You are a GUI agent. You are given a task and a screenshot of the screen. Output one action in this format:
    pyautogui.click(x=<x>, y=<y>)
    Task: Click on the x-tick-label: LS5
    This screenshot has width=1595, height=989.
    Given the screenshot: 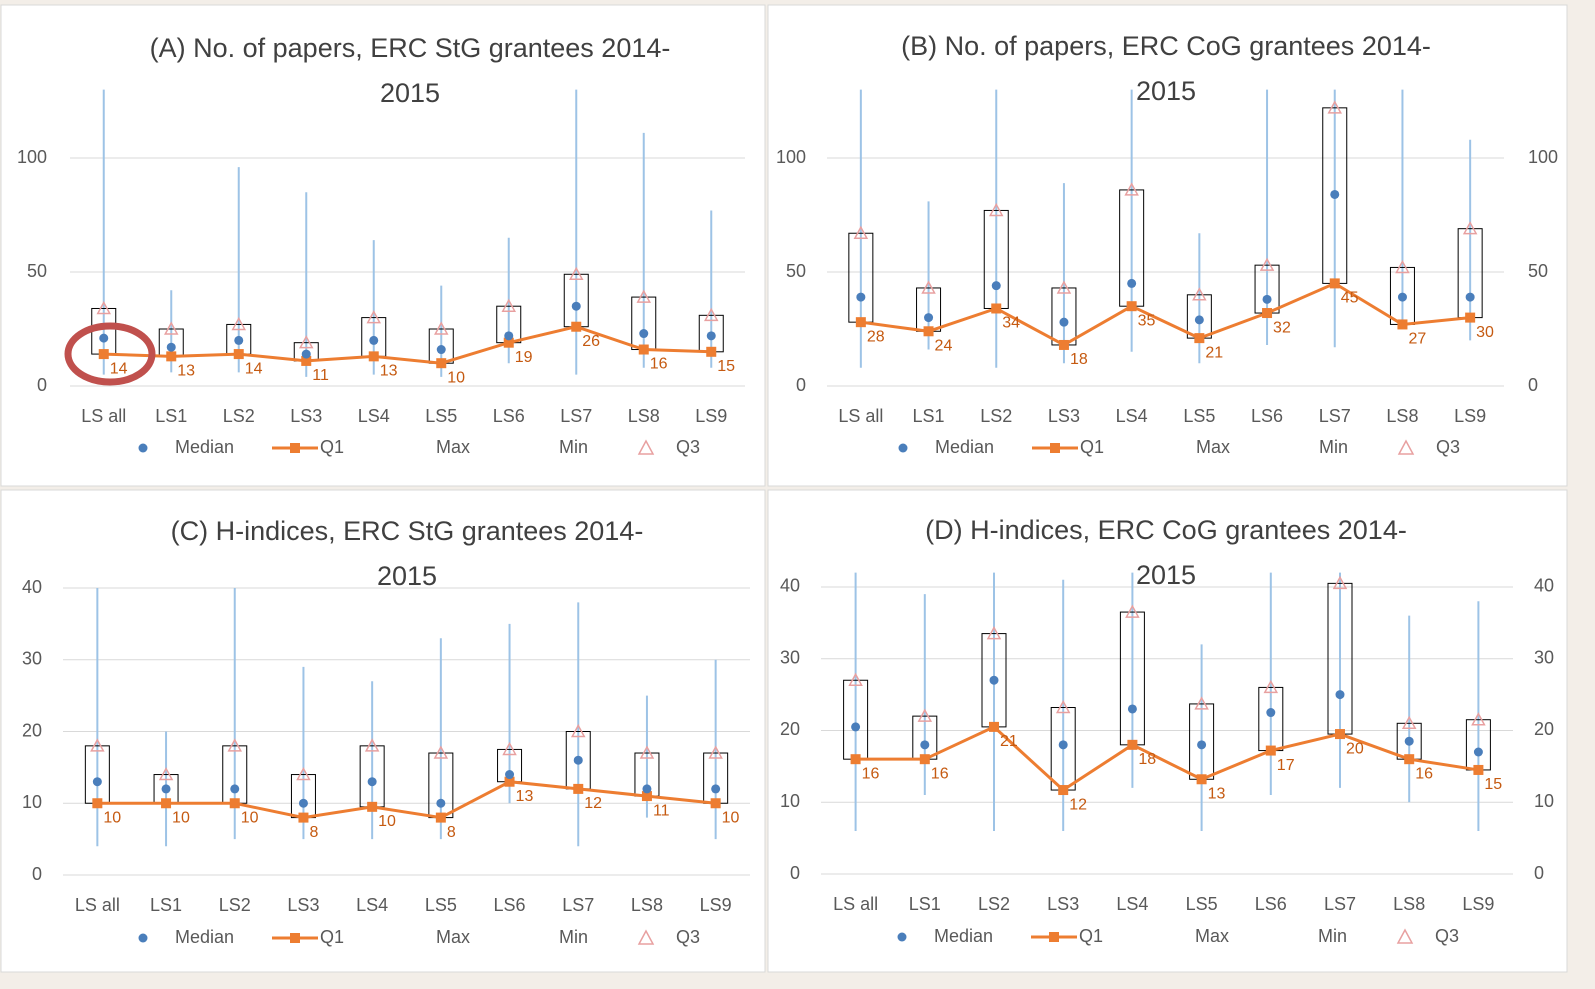 What is the action you would take?
    pyautogui.click(x=1202, y=904)
    